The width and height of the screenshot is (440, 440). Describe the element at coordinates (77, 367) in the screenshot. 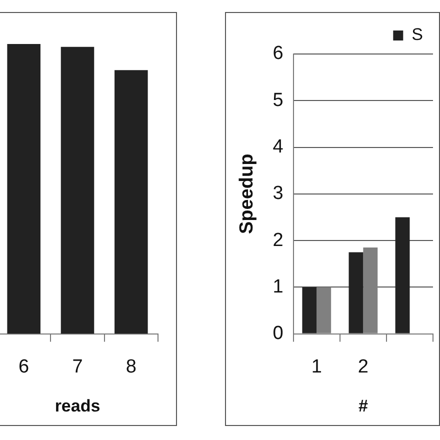

I see `x-tick-label: 7` at that location.